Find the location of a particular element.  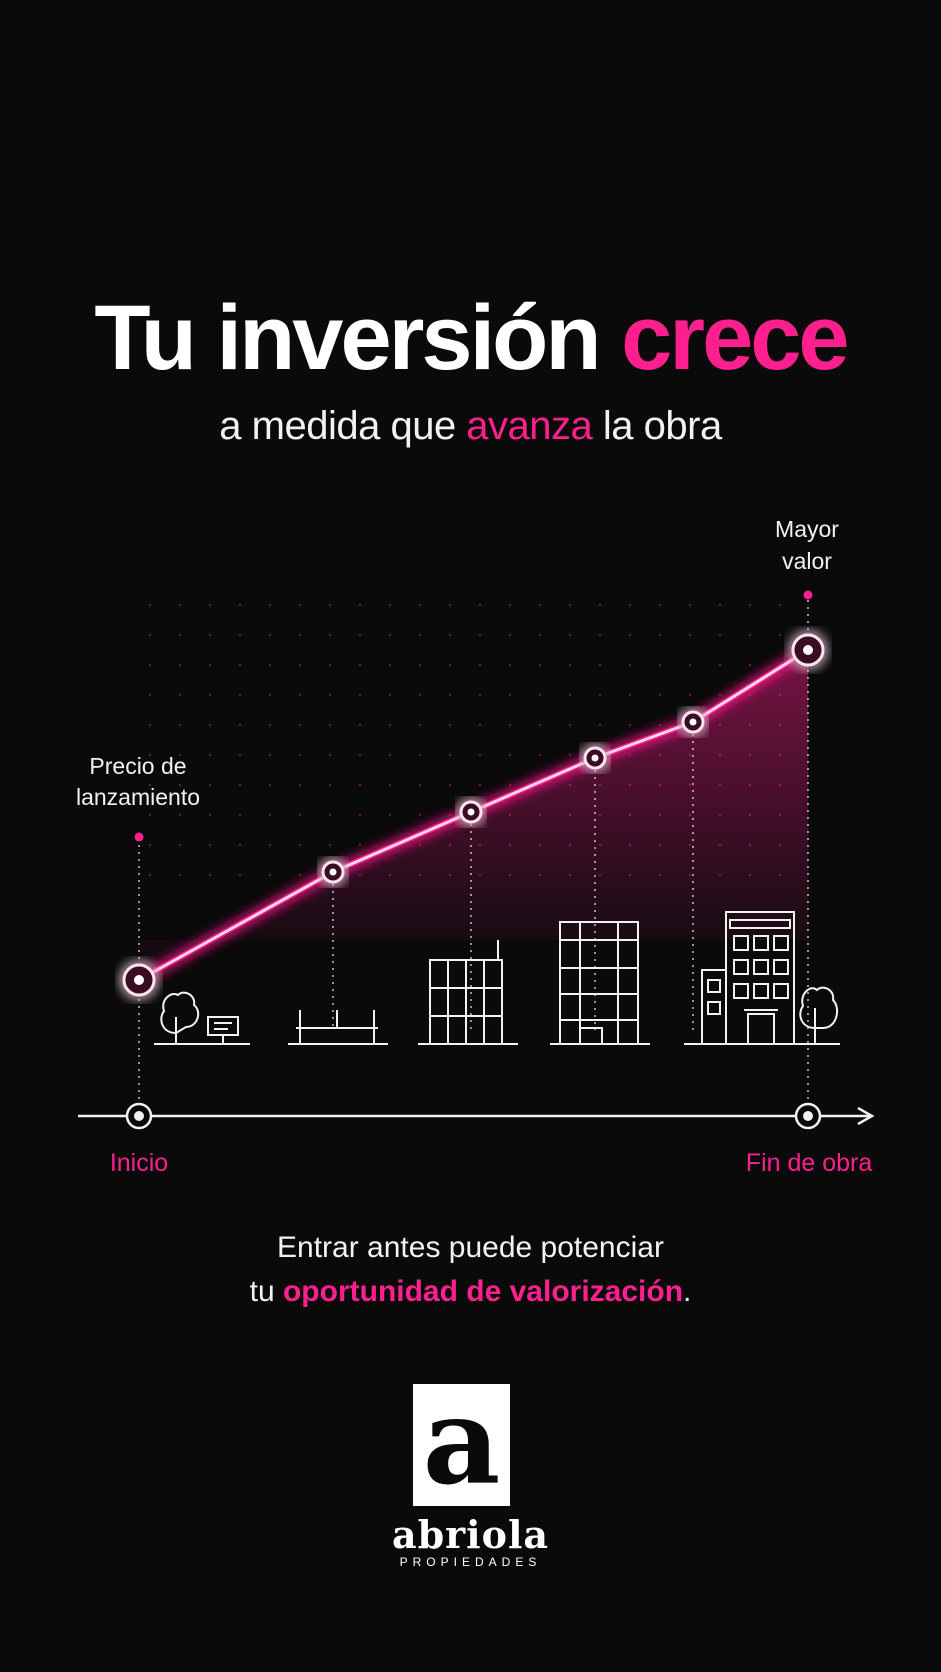

building-structure-icon is located at coordinates (600, 983).